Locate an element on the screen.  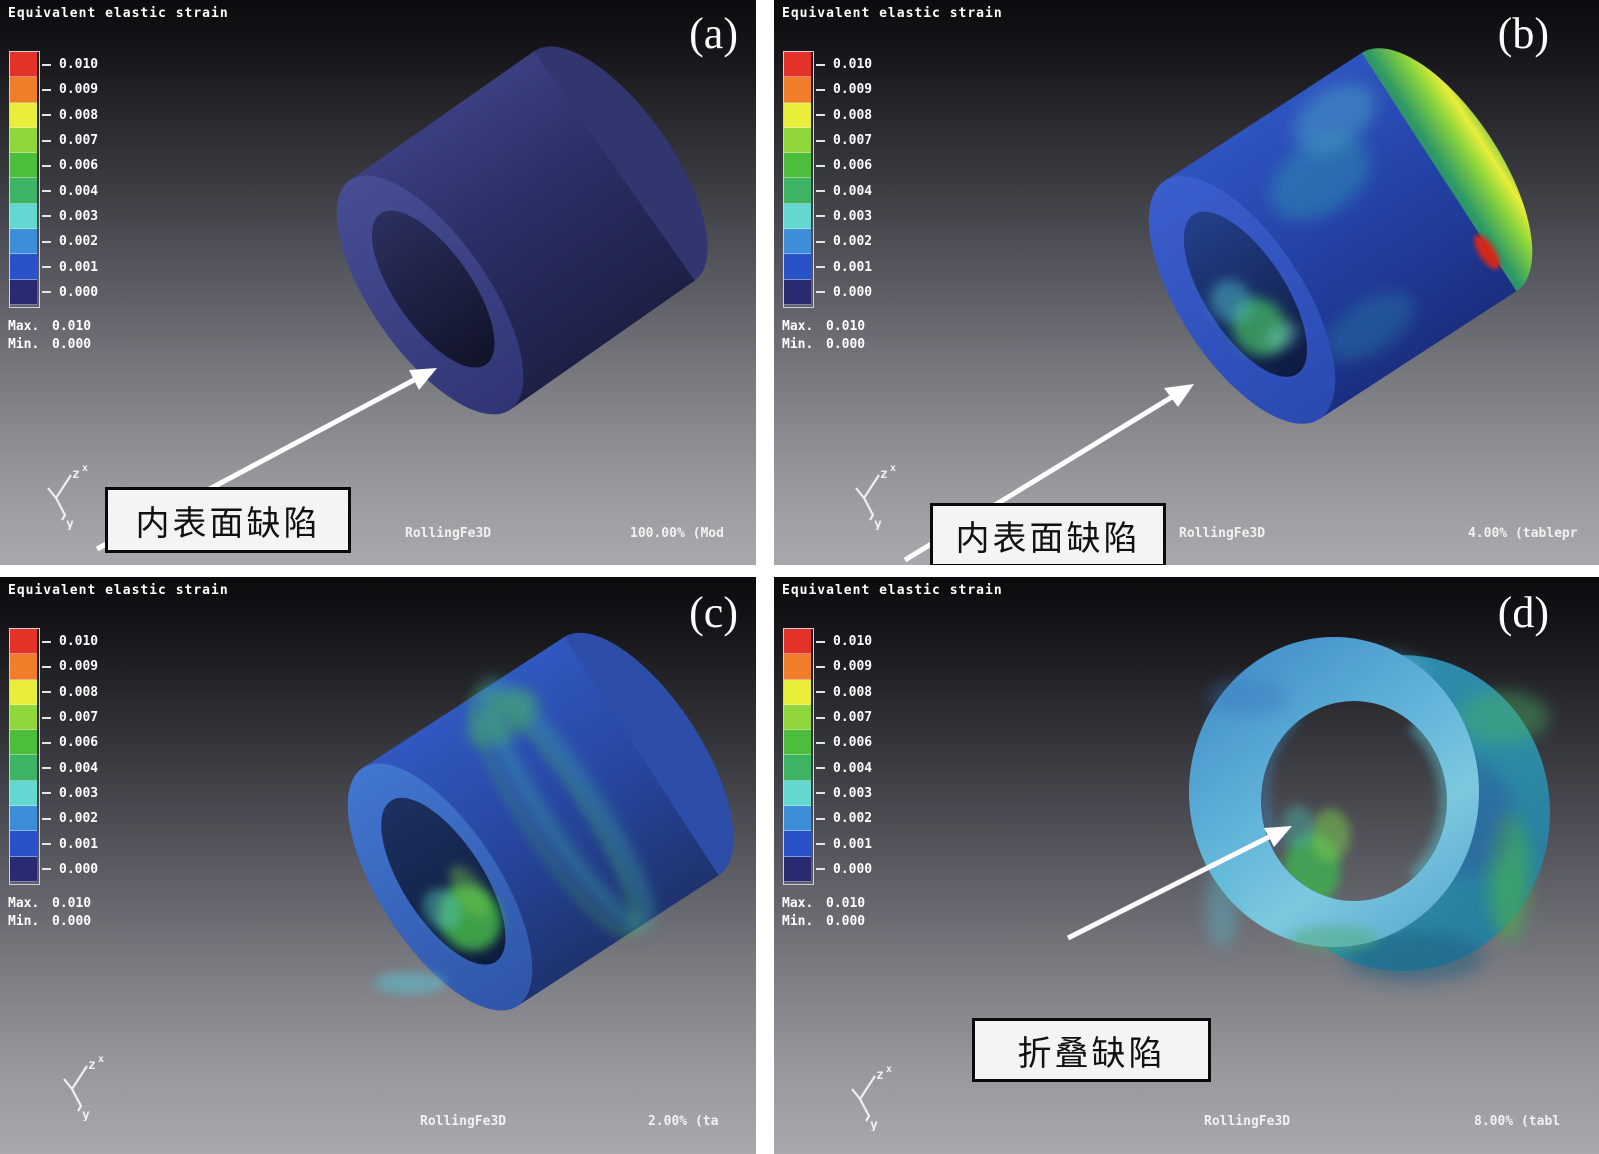
fea-model-d is located at coordinates (1308, 809).